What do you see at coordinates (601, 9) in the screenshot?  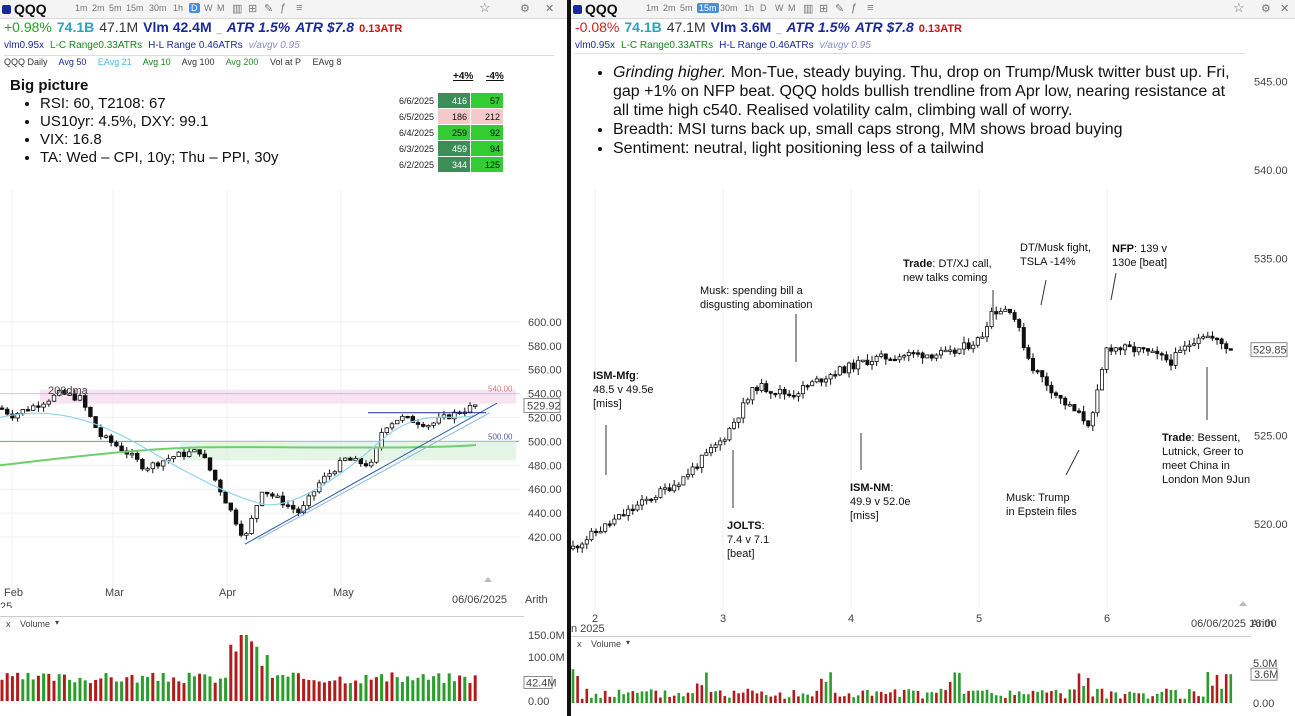 I see `right-symbol: QQQ` at bounding box center [601, 9].